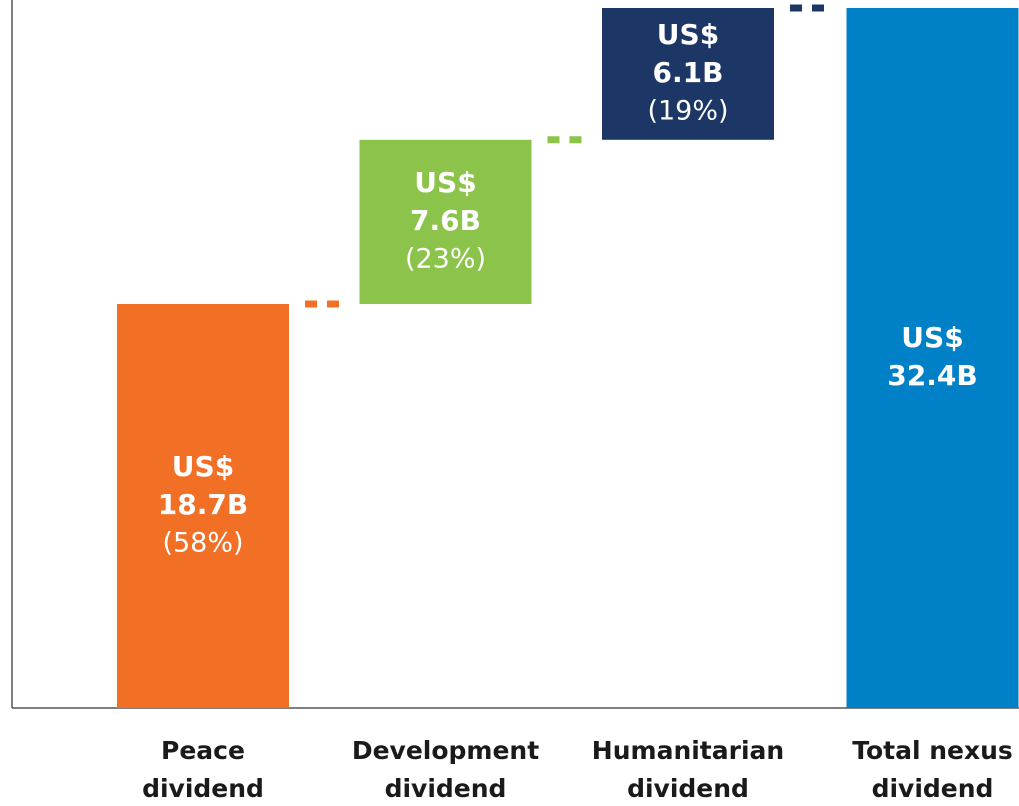 The width and height of the screenshot is (1019, 806). Describe the element at coordinates (932, 375) in the screenshot. I see `value-label: 32.4B` at that location.